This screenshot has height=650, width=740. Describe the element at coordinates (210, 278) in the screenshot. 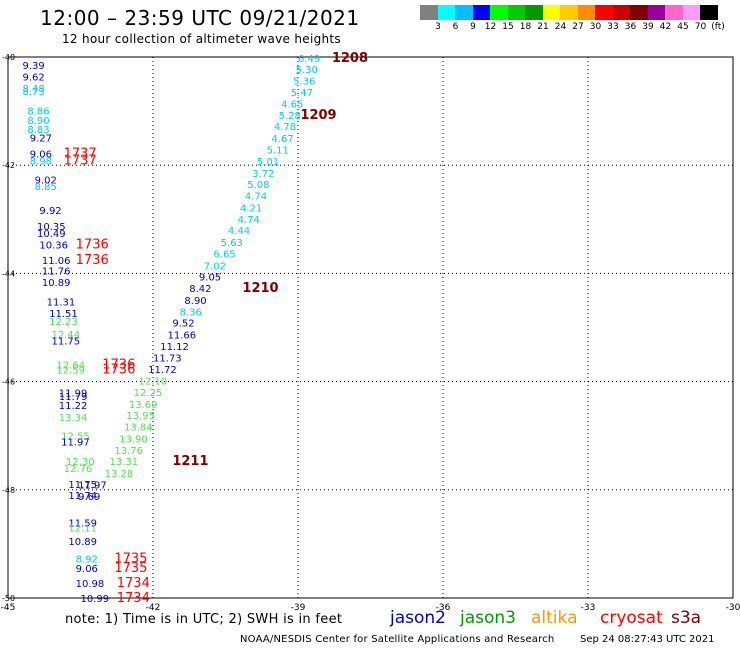

I see `wave-height-label: 9.05` at that location.